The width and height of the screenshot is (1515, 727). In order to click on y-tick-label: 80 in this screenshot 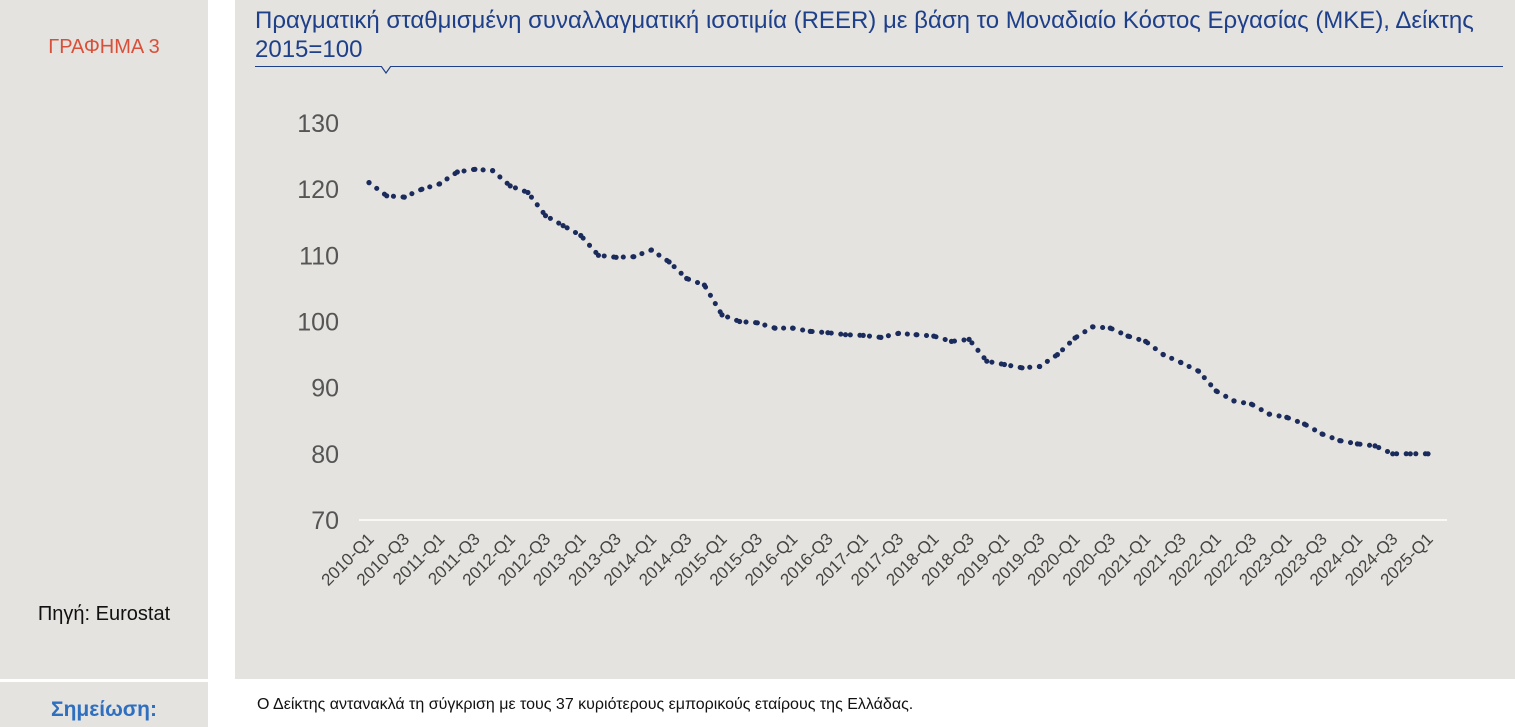, I will do `click(325, 455)`.